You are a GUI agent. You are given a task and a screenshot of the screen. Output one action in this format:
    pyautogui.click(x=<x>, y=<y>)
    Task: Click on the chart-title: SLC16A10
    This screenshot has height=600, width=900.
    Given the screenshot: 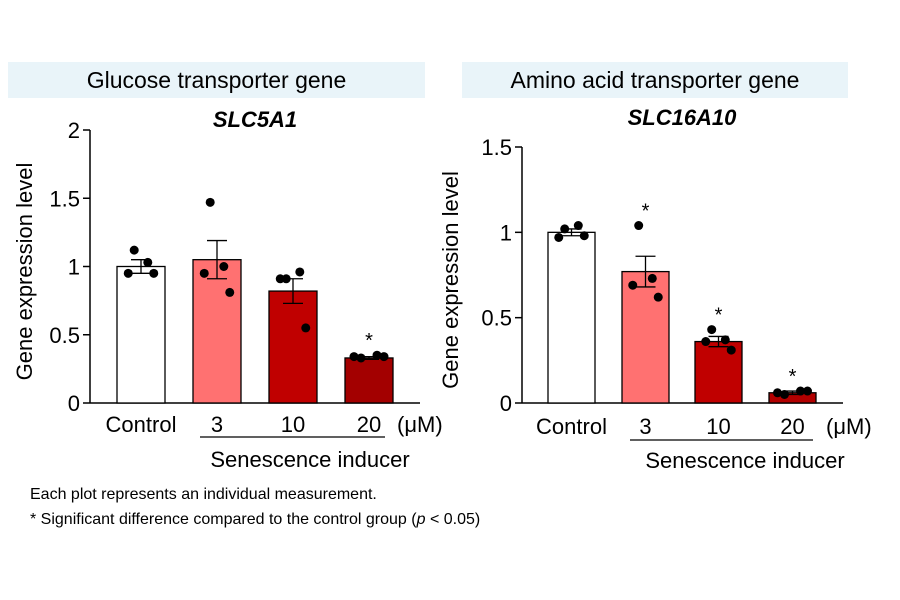 What is the action you would take?
    pyautogui.click(x=683, y=117)
    